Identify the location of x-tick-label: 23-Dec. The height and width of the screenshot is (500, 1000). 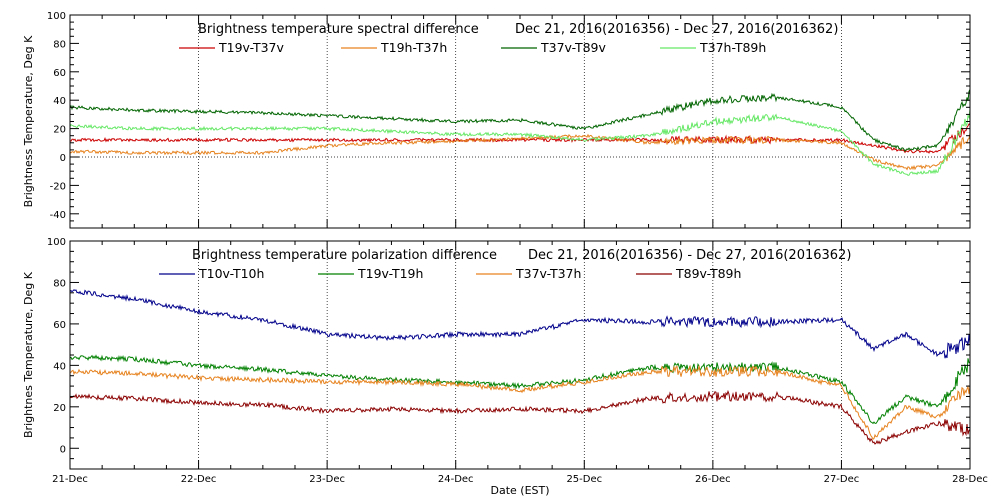
(327, 479).